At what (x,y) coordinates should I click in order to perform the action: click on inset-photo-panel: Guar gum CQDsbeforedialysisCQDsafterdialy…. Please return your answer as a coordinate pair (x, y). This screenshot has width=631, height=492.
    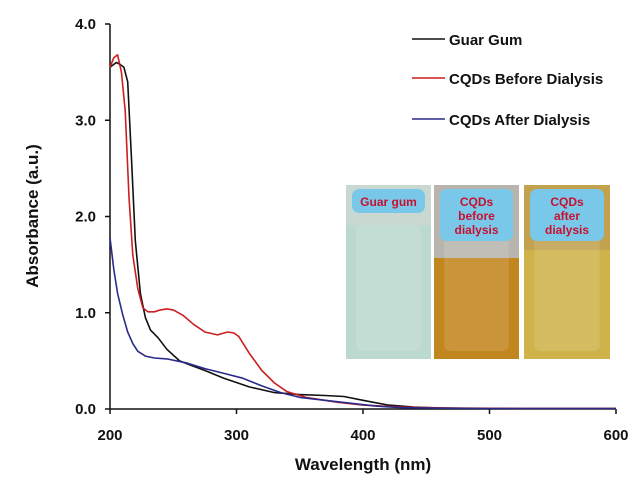
    Looking at the image, I should click on (478, 272).